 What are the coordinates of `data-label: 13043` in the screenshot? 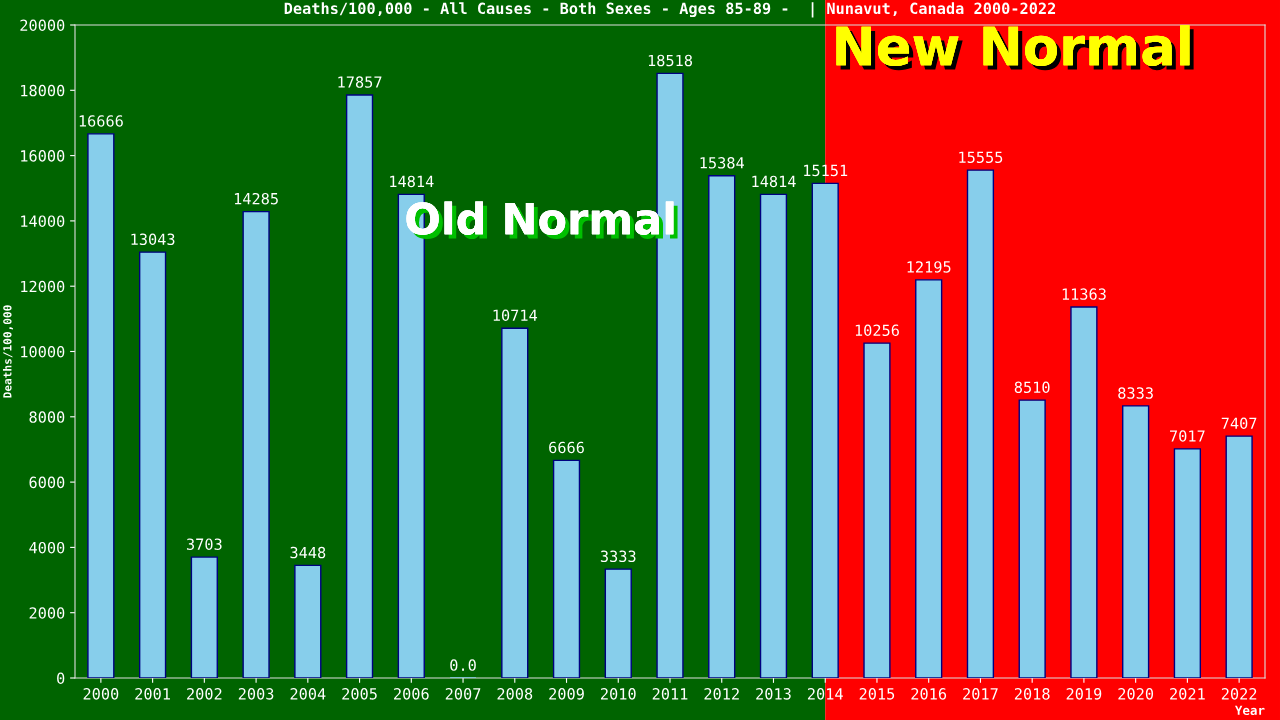 It's located at (153, 239).